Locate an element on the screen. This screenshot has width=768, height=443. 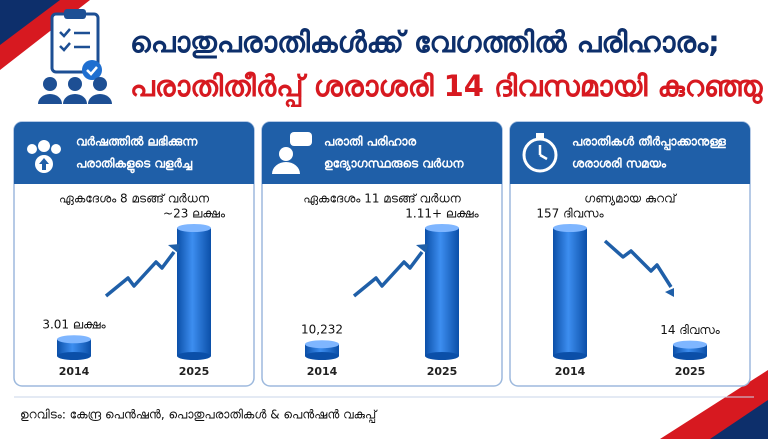
panel-title: പരാതി പരിഹാര is located at coordinates (370, 142).